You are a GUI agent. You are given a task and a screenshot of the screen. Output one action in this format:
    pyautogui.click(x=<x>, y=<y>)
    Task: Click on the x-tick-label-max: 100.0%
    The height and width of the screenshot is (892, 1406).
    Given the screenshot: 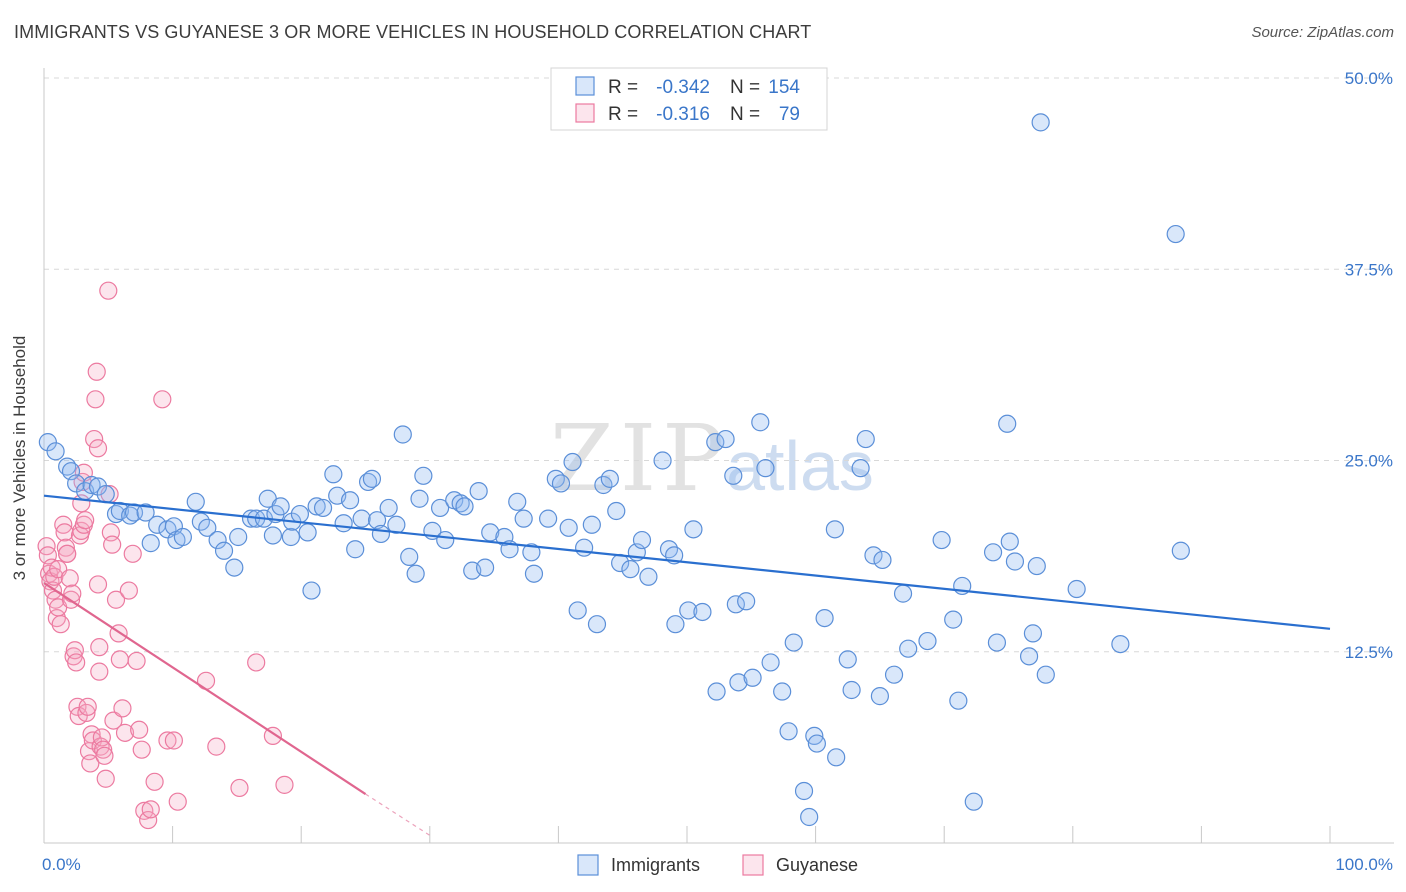 What is the action you would take?
    pyautogui.click(x=1364, y=864)
    